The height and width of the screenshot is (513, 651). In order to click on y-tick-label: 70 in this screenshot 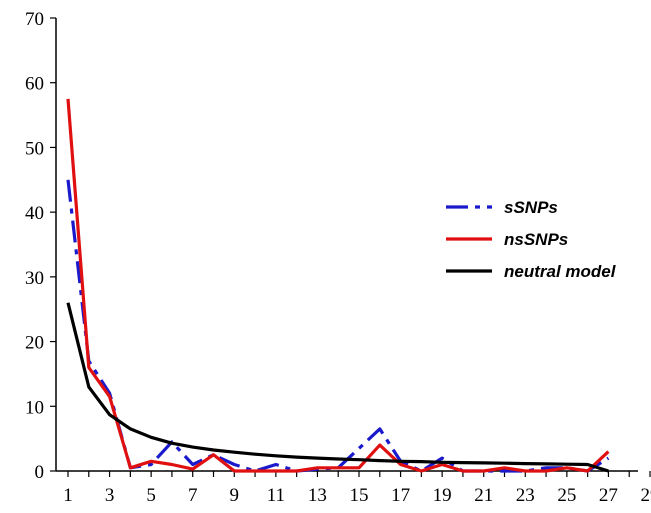, I will do `click(34, 19)`.